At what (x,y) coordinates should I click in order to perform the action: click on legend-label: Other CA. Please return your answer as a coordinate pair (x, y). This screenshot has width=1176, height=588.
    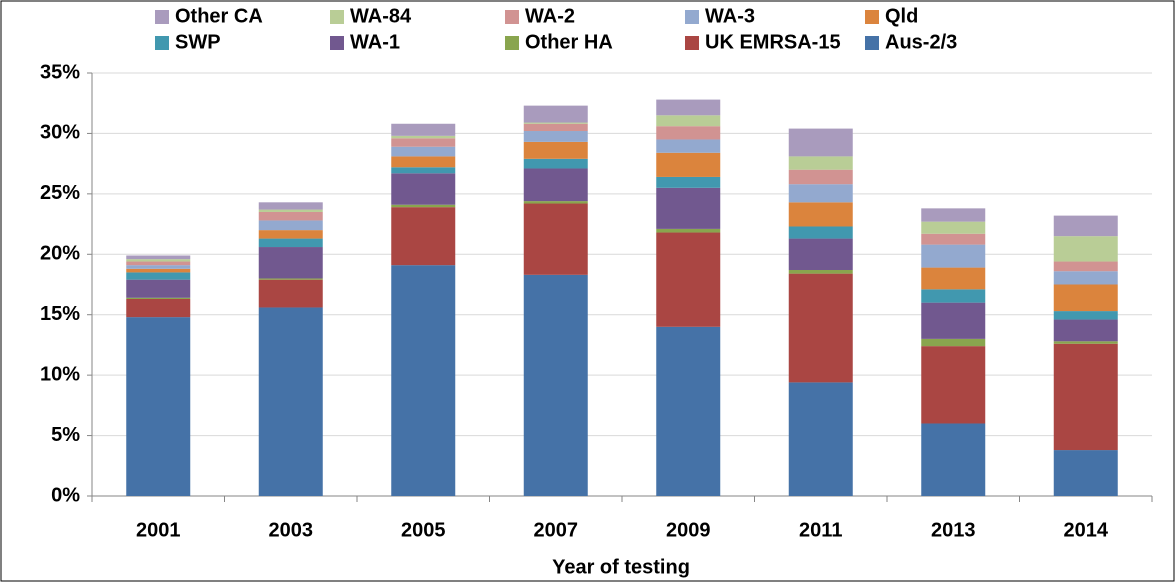
    Looking at the image, I should click on (219, 16).